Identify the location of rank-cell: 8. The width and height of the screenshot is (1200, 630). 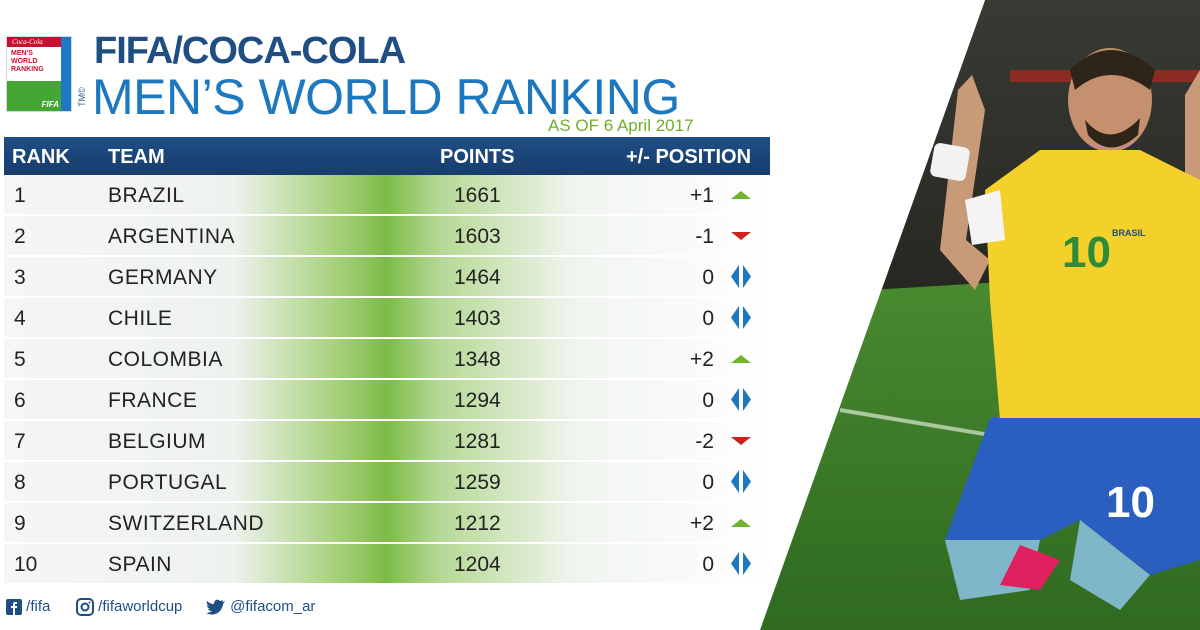
(20, 482).